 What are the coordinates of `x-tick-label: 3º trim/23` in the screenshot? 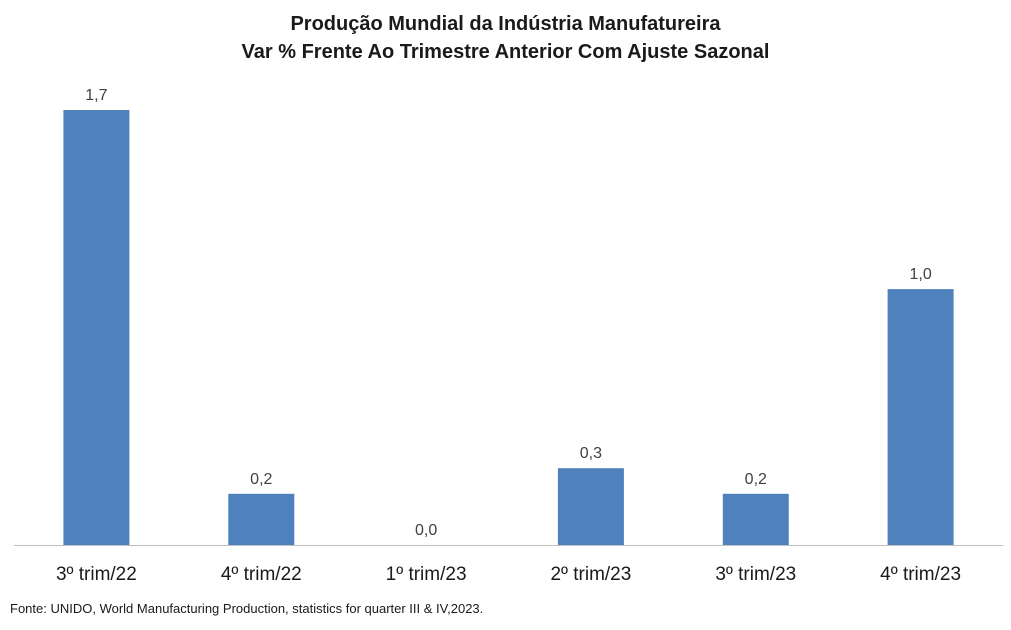 It's located at (755, 574).